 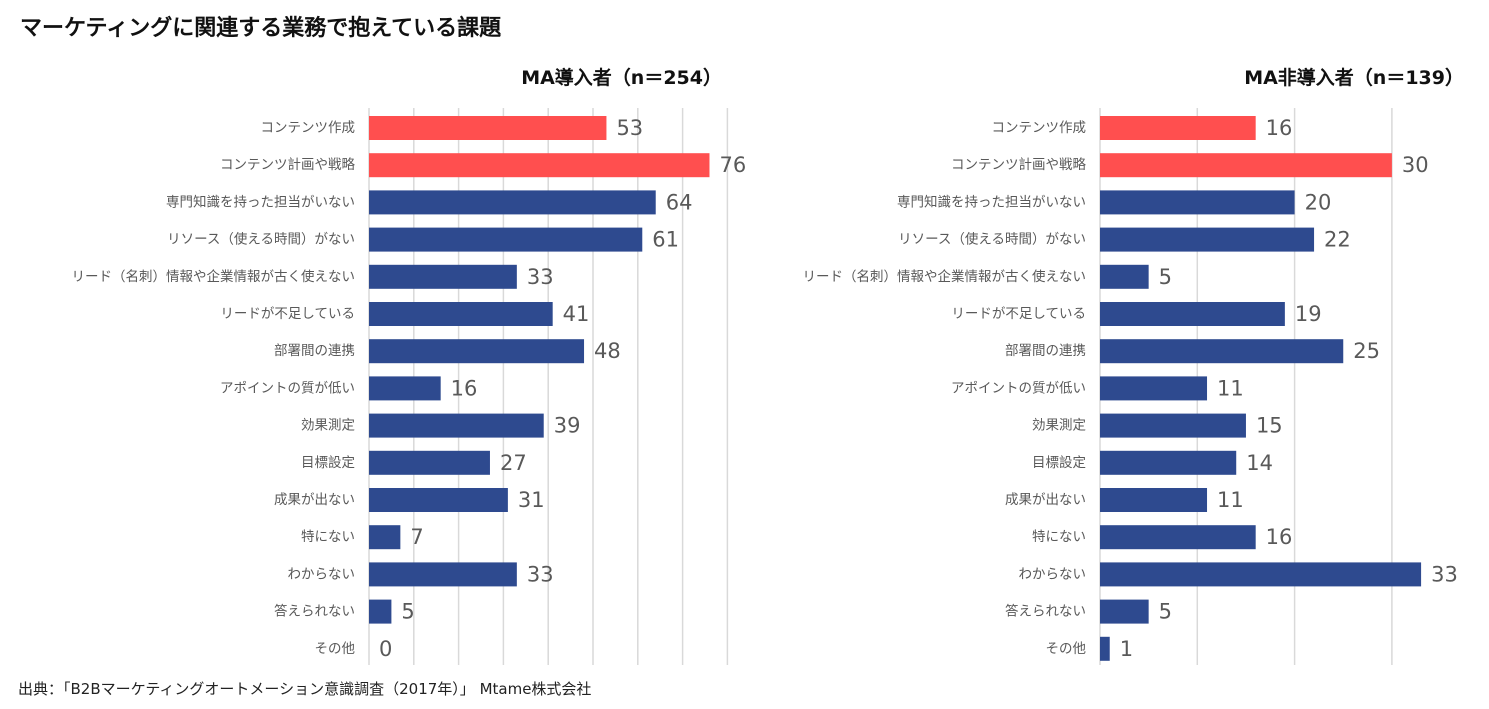 I want to click on chart-title: MA導入者（n＝254）, so click(x=621, y=77).